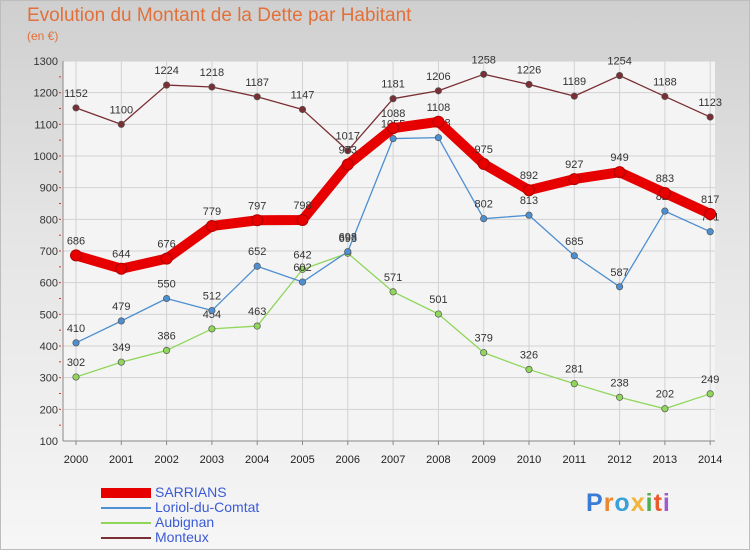 The width and height of the screenshot is (750, 550). What do you see at coordinates (393, 460) in the screenshot?
I see `x-tick-label: 2007` at bounding box center [393, 460].